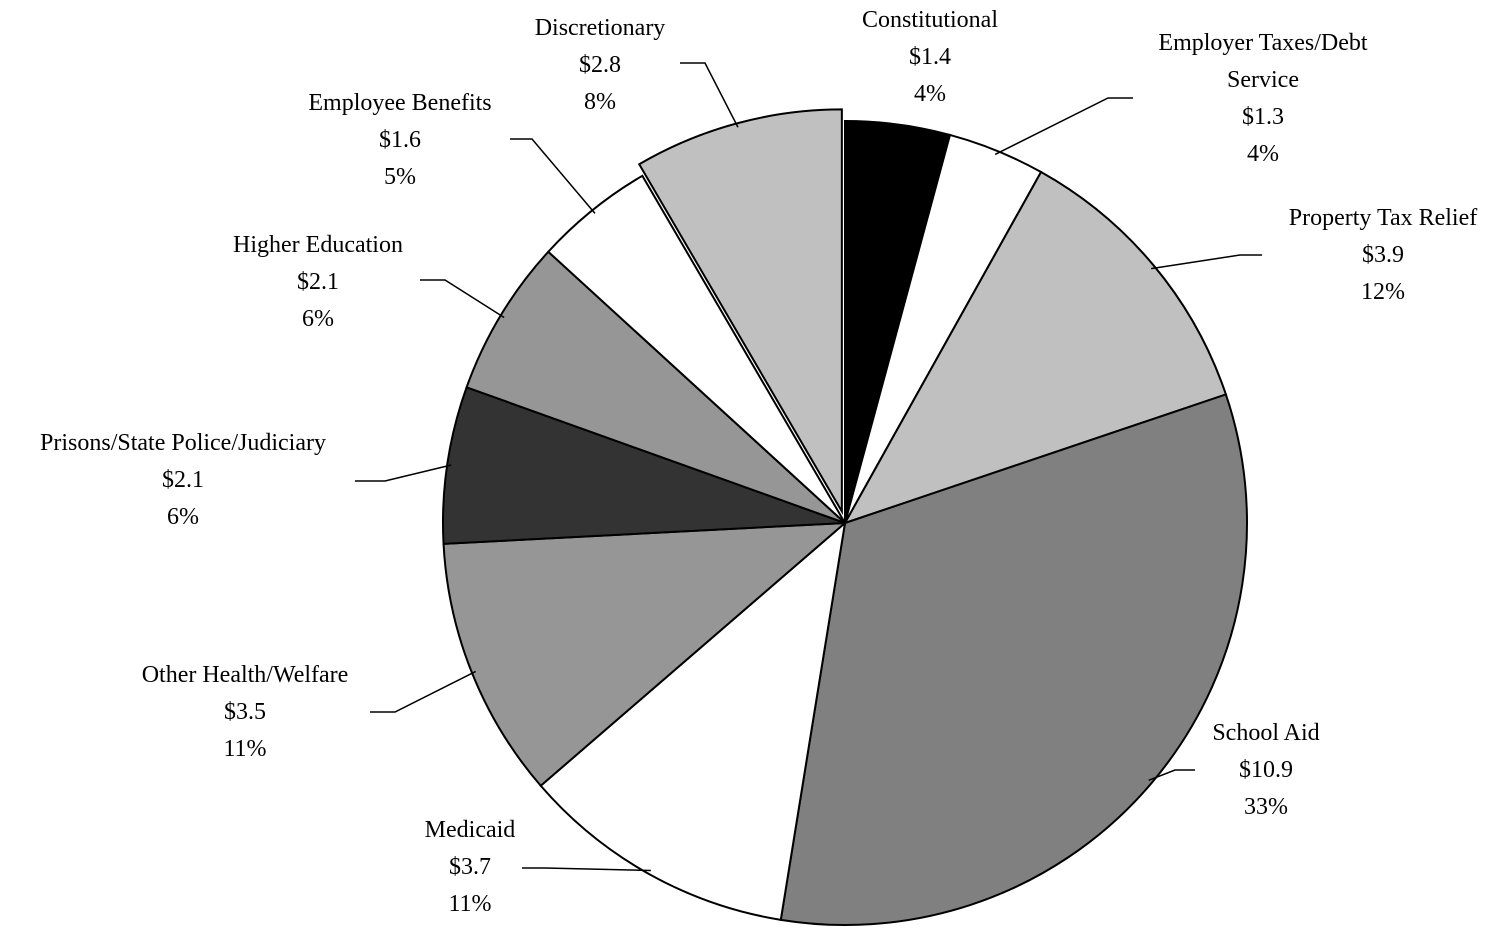 The height and width of the screenshot is (929, 1505). What do you see at coordinates (600, 102) in the screenshot?
I see `percentage-label: 8%` at bounding box center [600, 102].